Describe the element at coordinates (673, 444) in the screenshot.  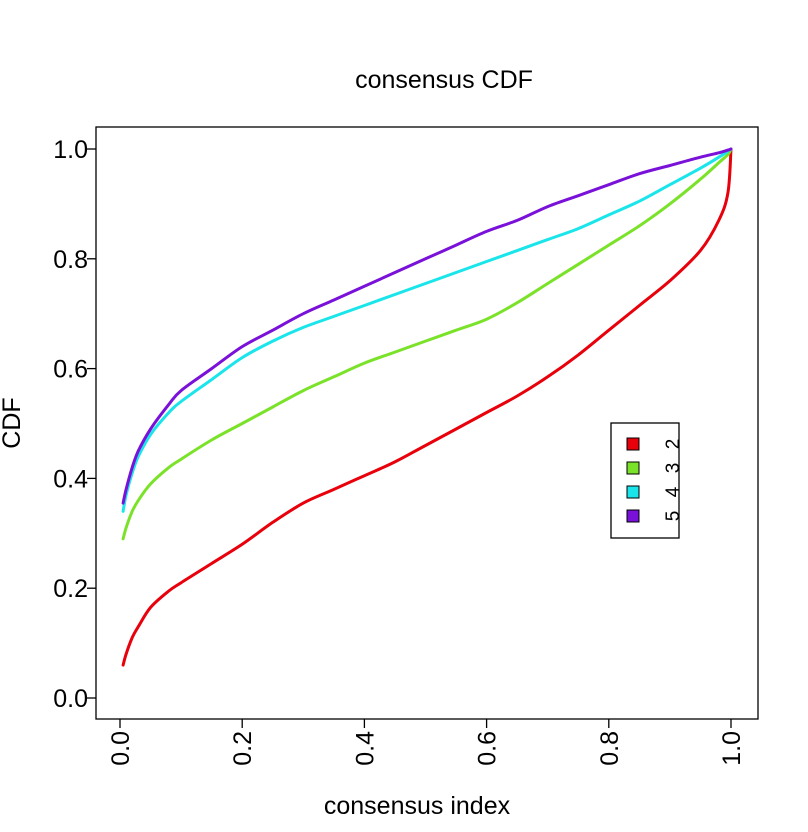
I see `legend-label-2: 2` at that location.